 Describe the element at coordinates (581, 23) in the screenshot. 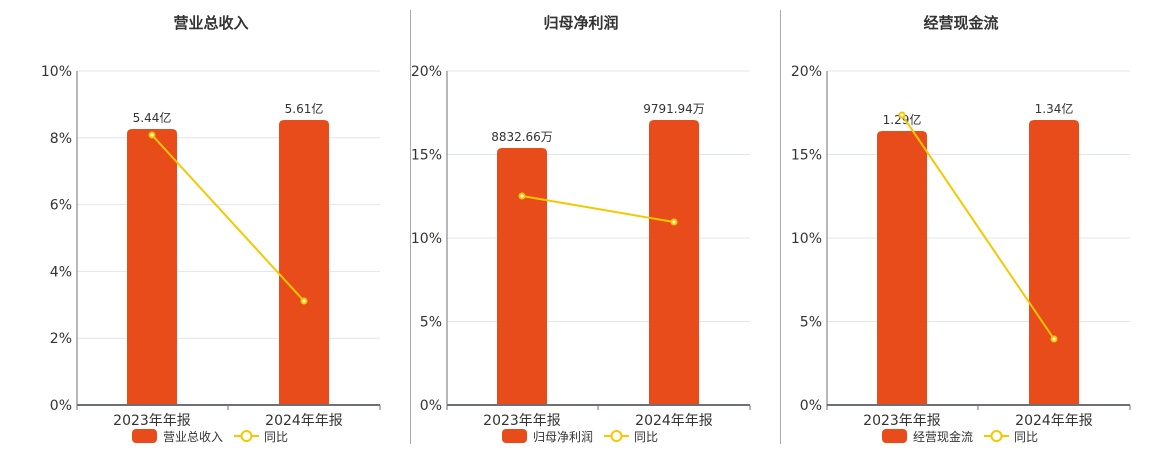

I see `chart-title: 归母净利润` at that location.